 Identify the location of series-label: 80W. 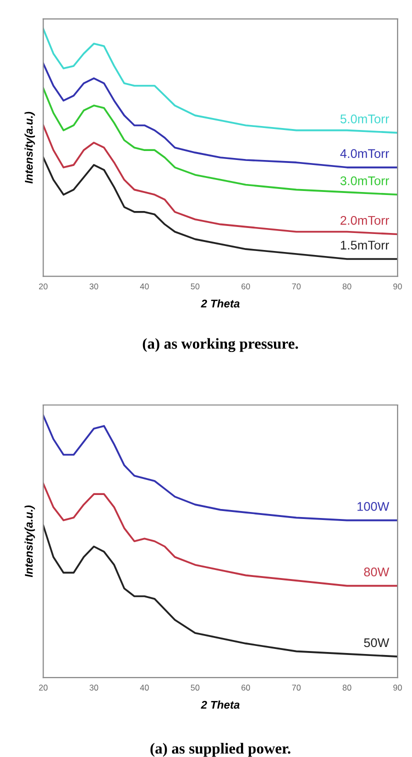
(377, 572).